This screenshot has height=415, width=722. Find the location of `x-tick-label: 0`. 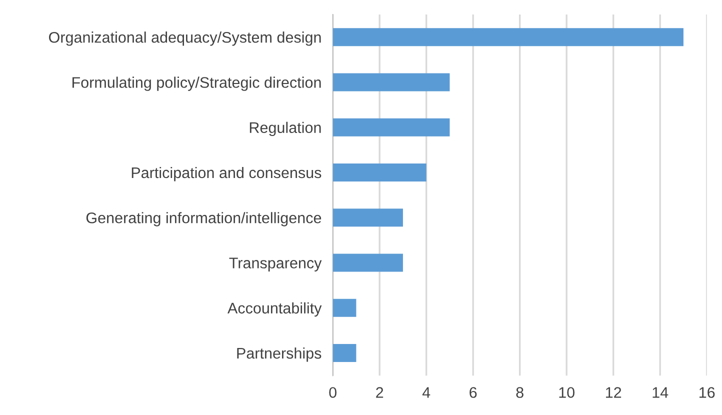

x-tick-label: 0 is located at coordinates (332, 392).